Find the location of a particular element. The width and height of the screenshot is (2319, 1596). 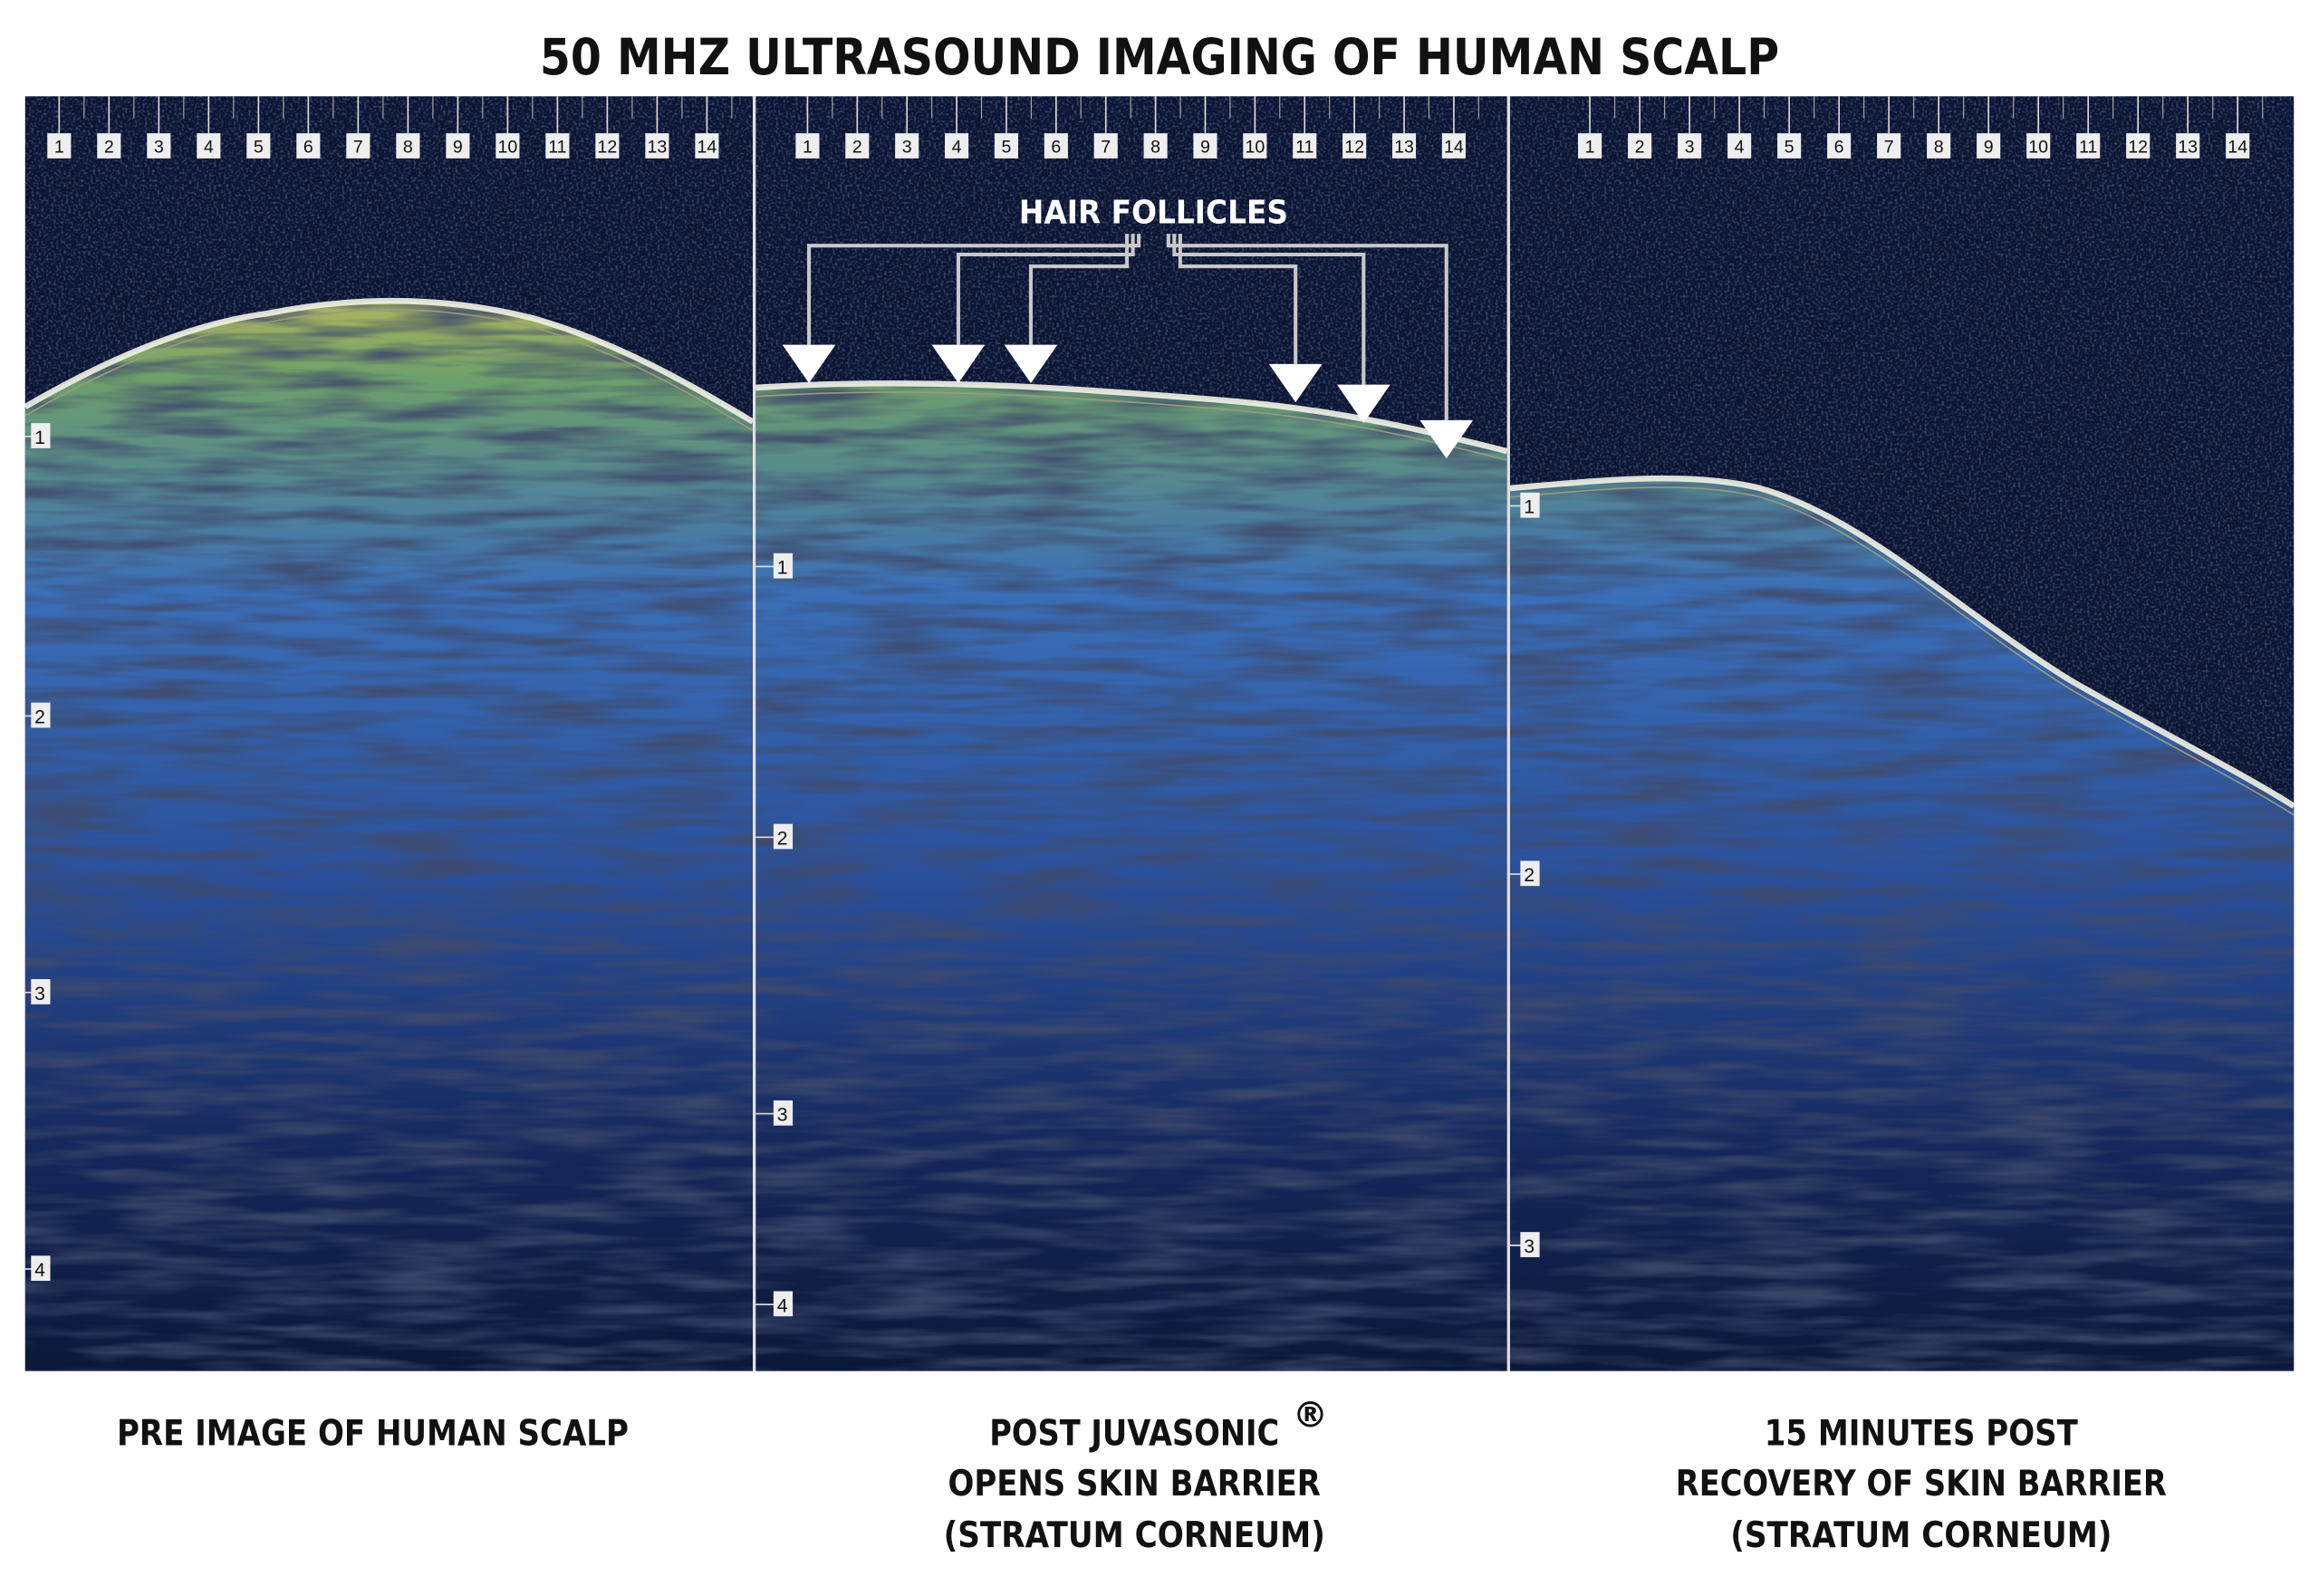

annotation: HAIR FOLLICLES is located at coordinates (1153, 213).